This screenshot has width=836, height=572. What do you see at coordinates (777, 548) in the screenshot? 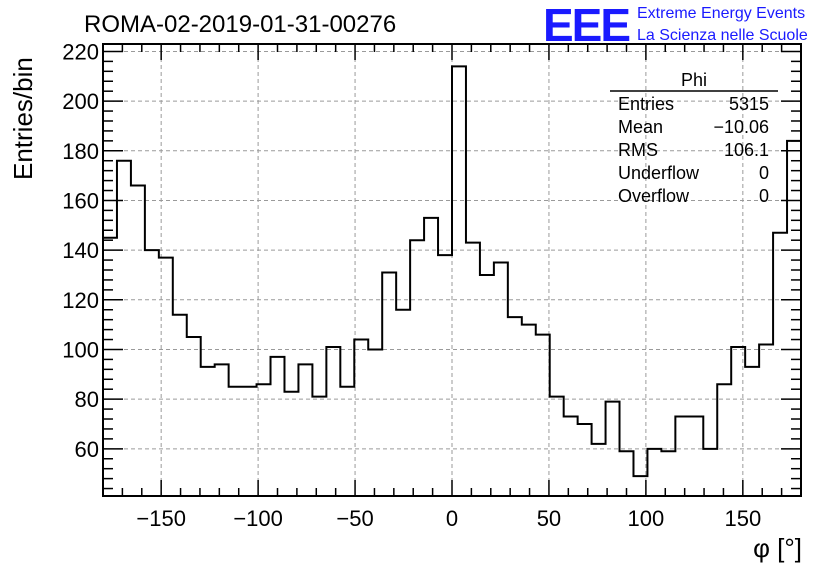
I see `x-axis-title: φ [°]` at bounding box center [777, 548].